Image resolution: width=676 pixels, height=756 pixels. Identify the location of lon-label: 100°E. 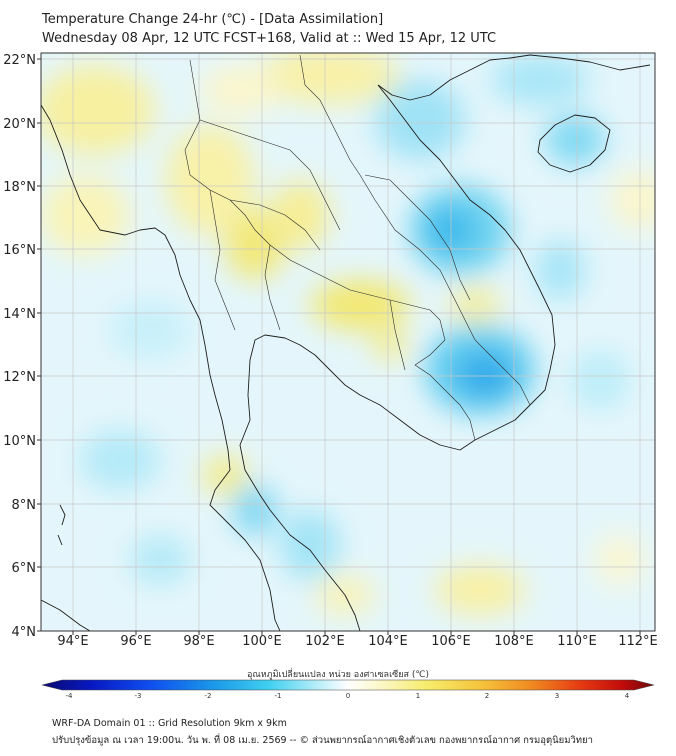
(262, 641).